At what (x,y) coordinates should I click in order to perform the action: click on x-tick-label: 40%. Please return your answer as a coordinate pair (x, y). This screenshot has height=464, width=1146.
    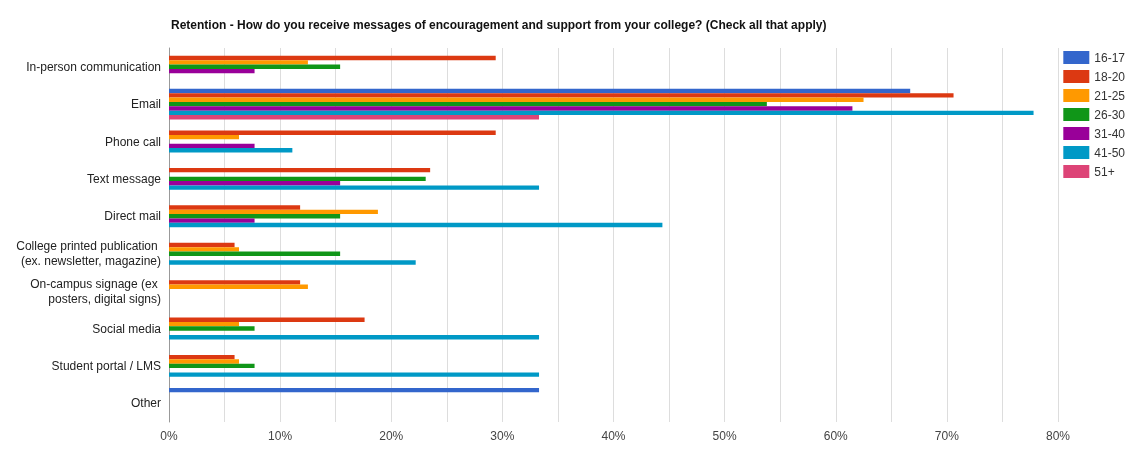
    Looking at the image, I should click on (613, 436).